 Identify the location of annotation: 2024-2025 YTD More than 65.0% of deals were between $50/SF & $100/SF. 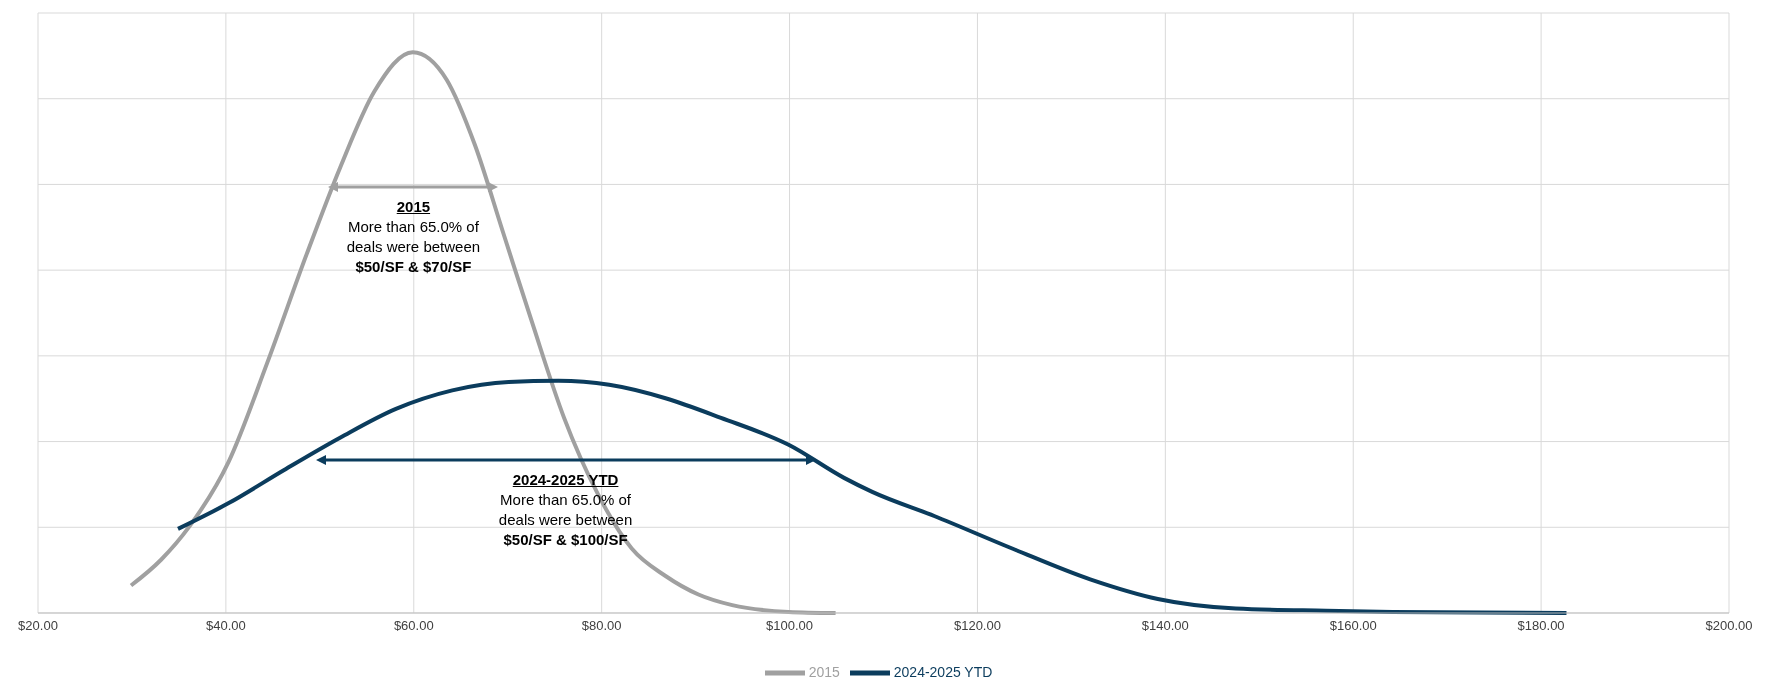
(565, 510).